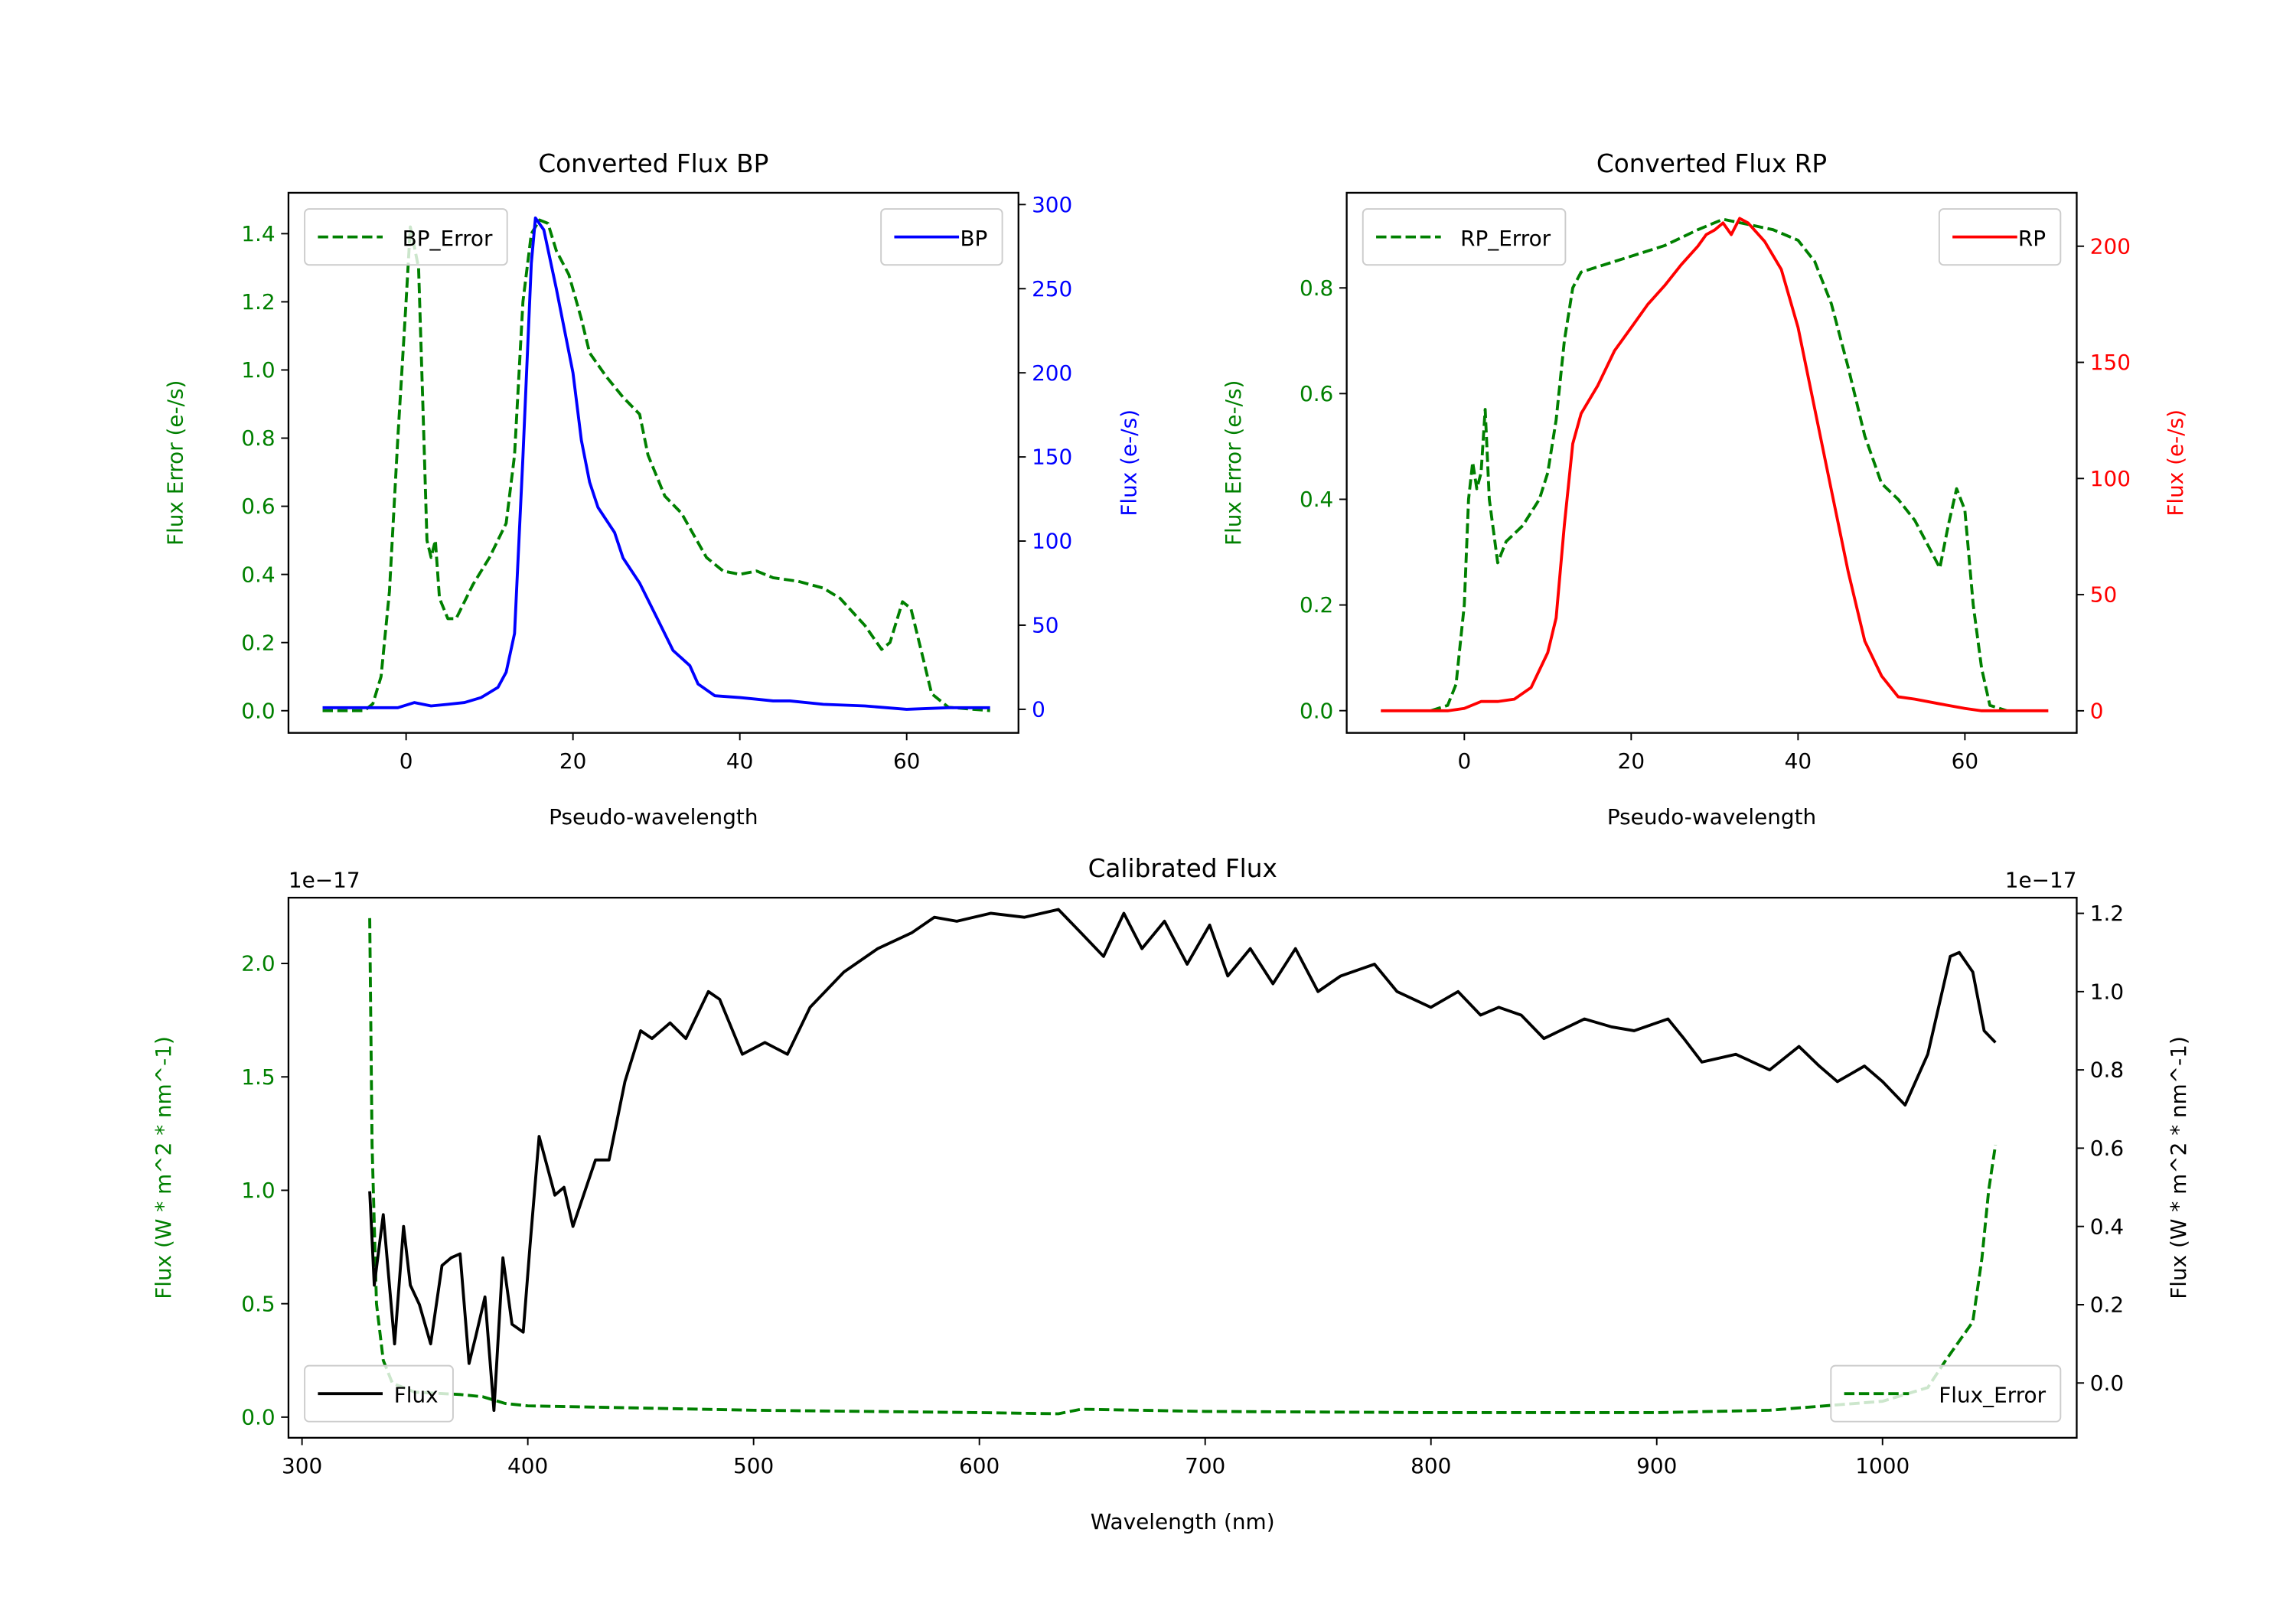 The width and height of the screenshot is (2296, 1607). I want to click on legend-flux-error: Flux_Error, so click(1946, 1393).